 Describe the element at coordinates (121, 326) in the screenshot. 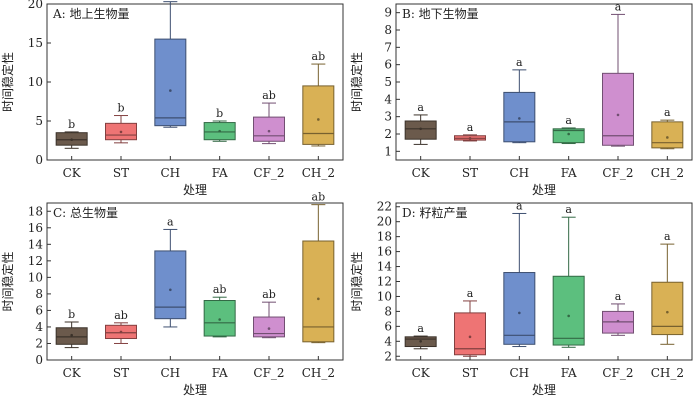

I see `box-ST: ab` at that location.